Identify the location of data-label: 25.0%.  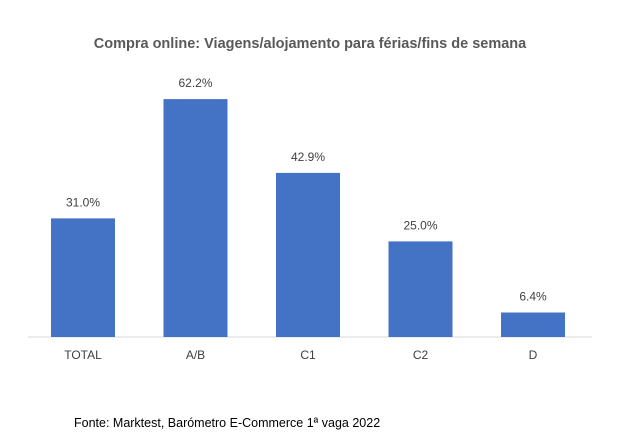
(420, 225).